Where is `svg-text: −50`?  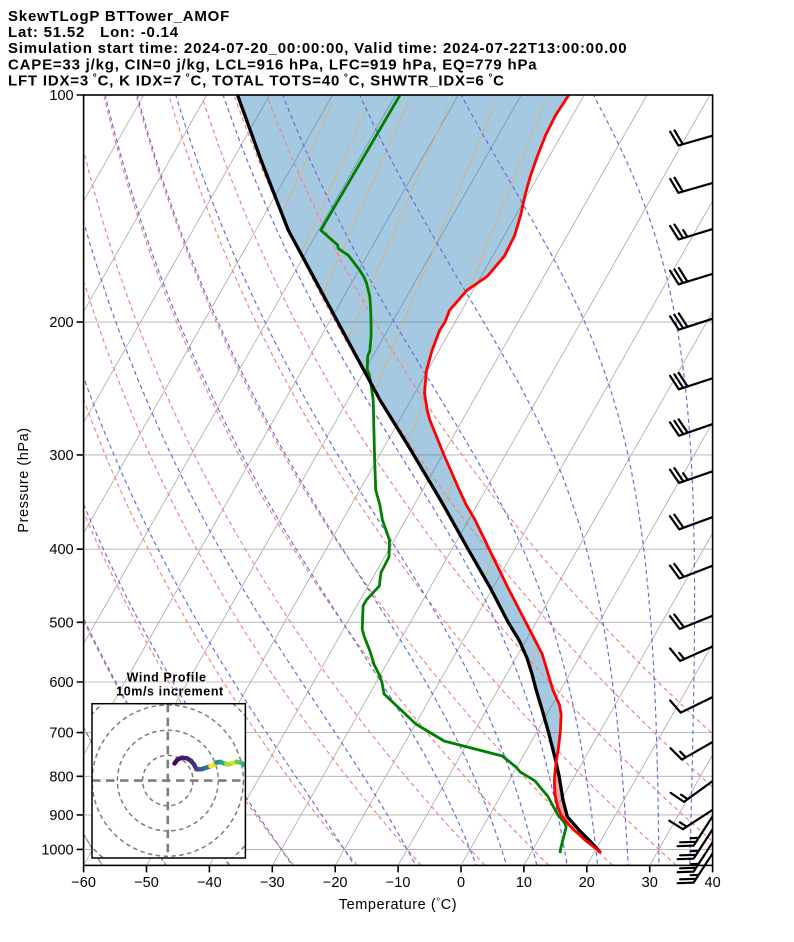 svg-text: −50 is located at coordinates (146, 883).